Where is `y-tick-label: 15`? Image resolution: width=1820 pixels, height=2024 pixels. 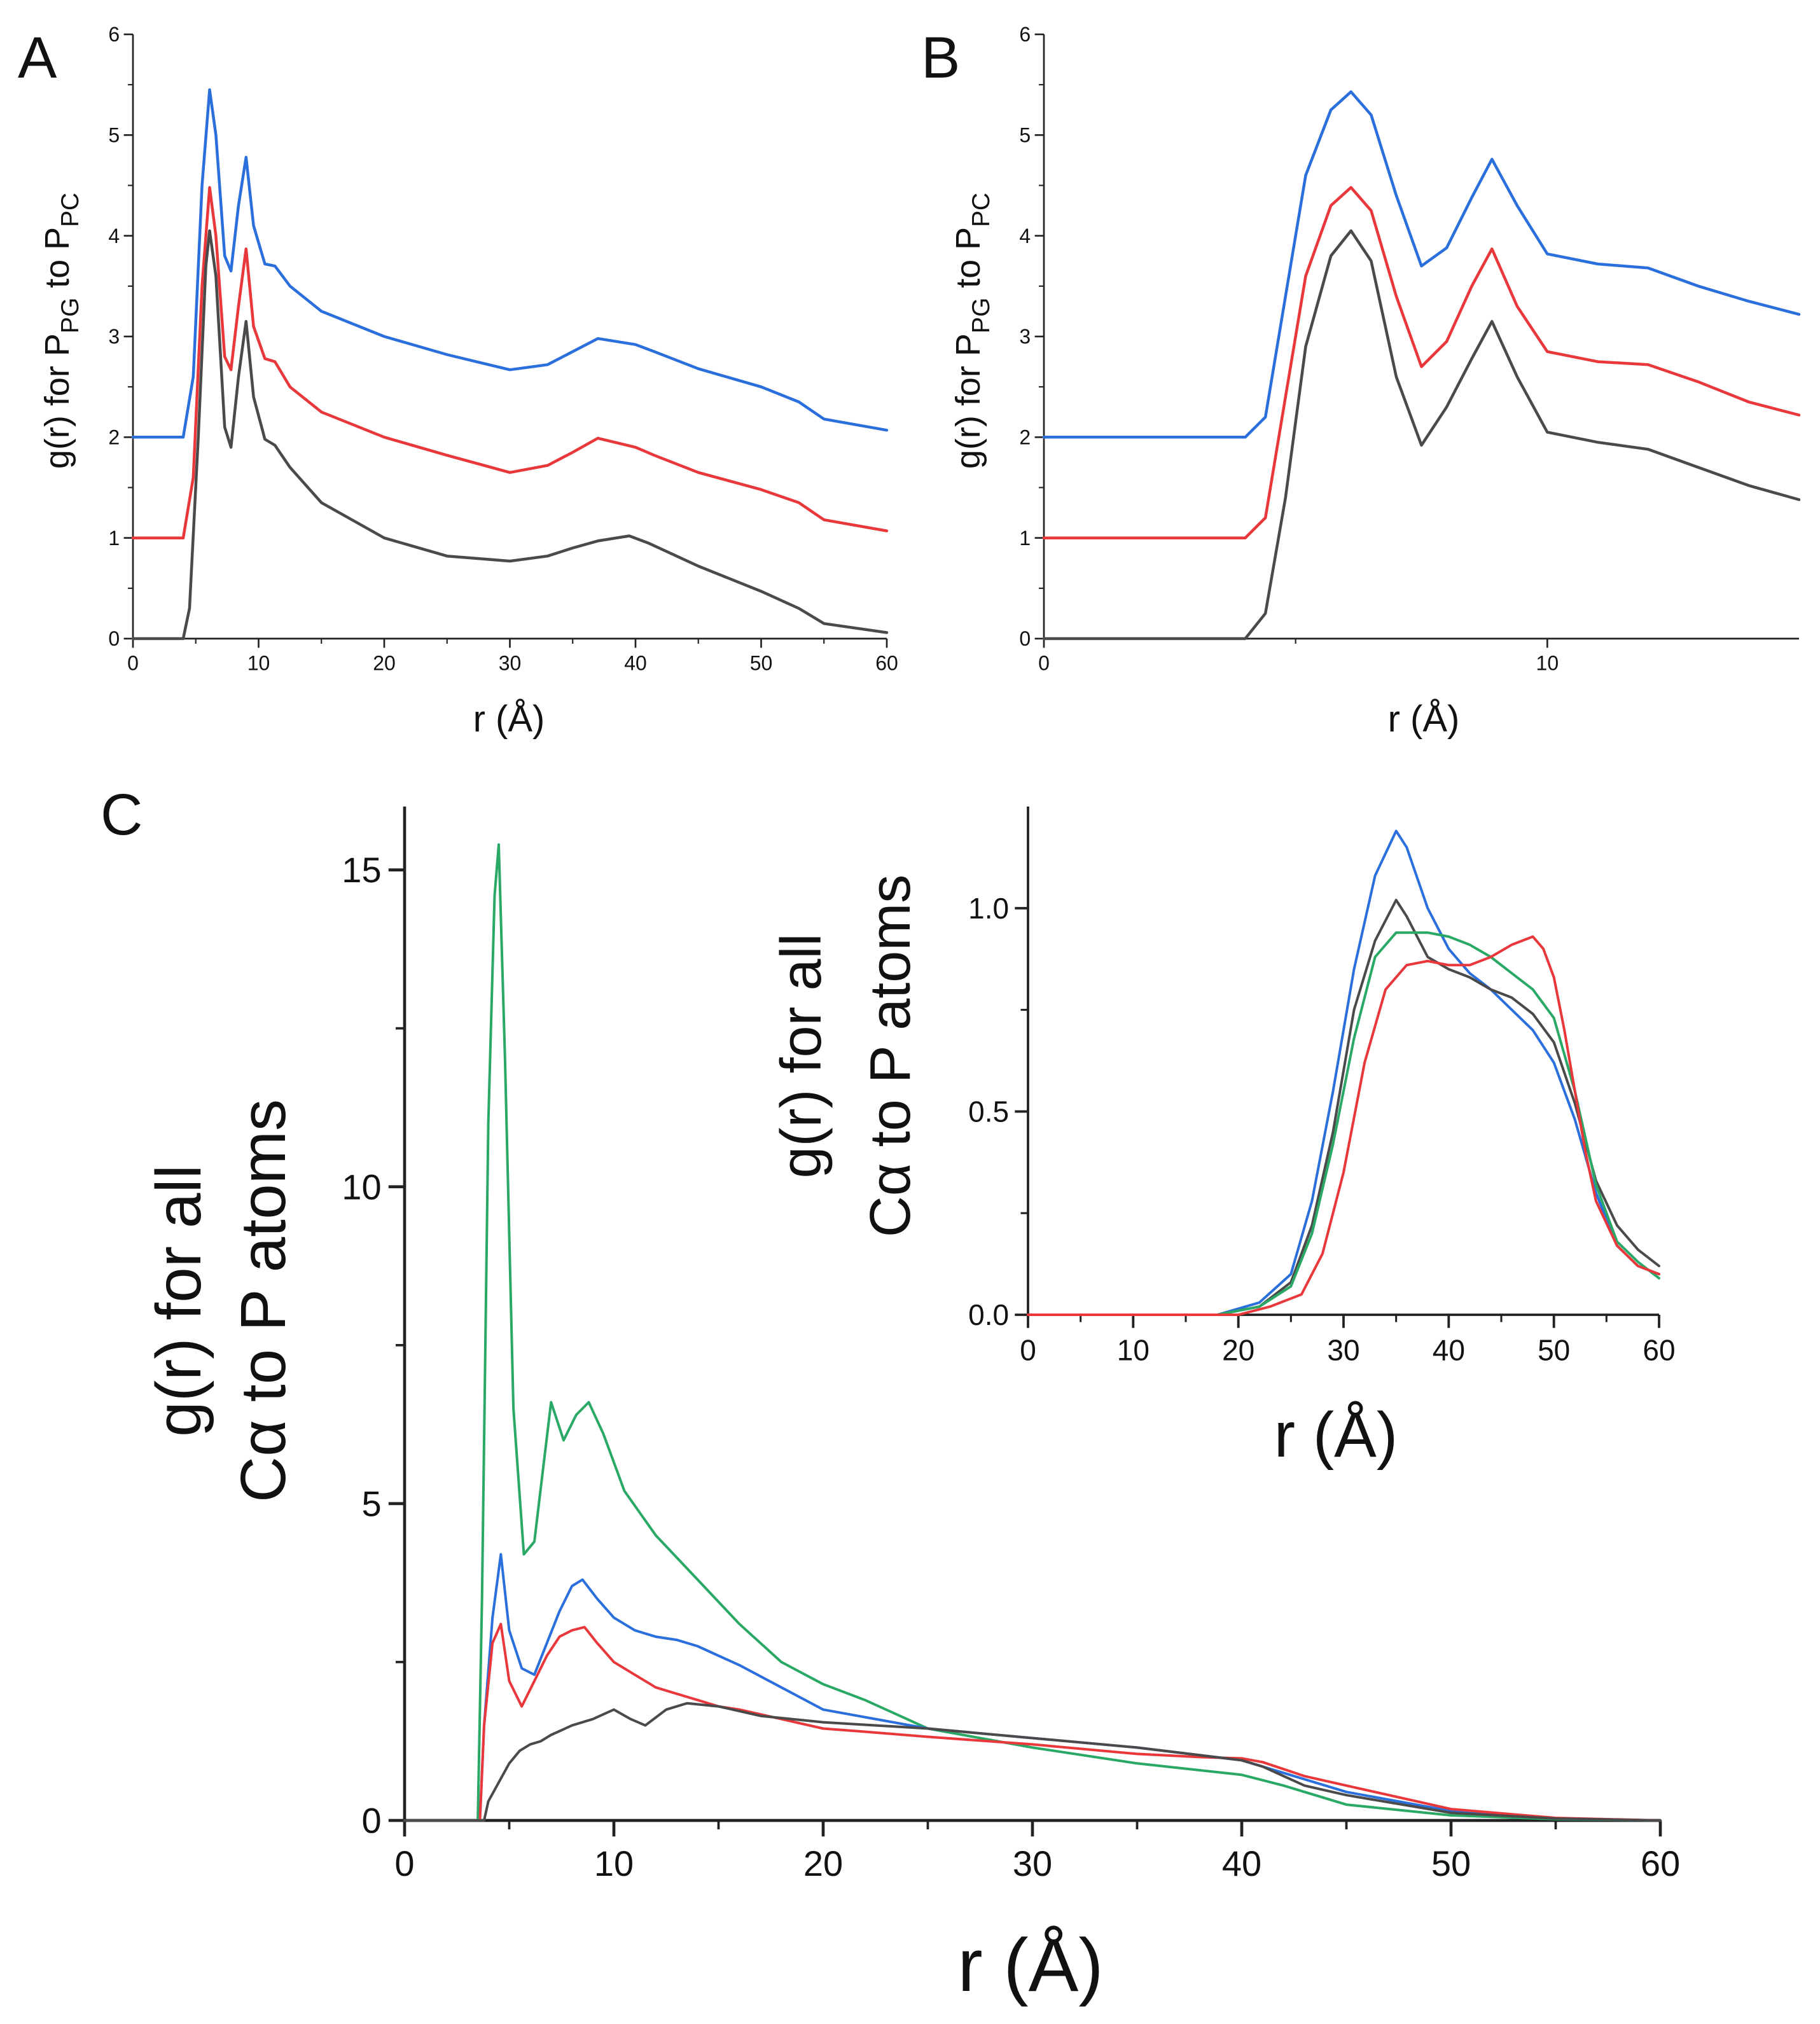
y-tick-label: 15 is located at coordinates (361, 870).